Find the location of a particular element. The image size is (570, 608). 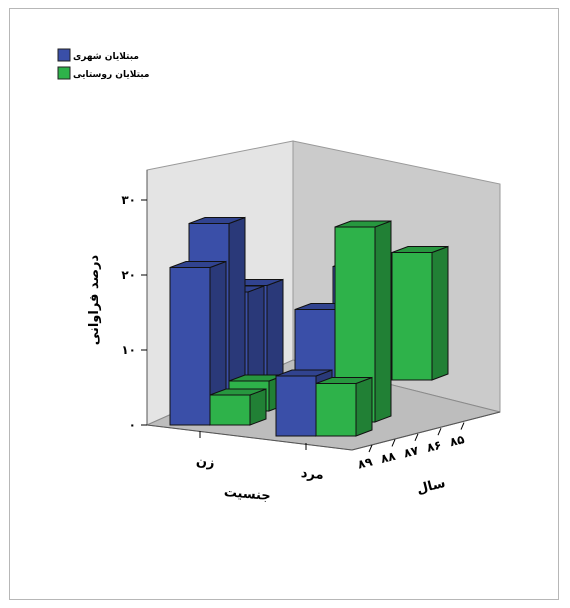

x-axis-title: جنسیت is located at coordinates (247, 494).